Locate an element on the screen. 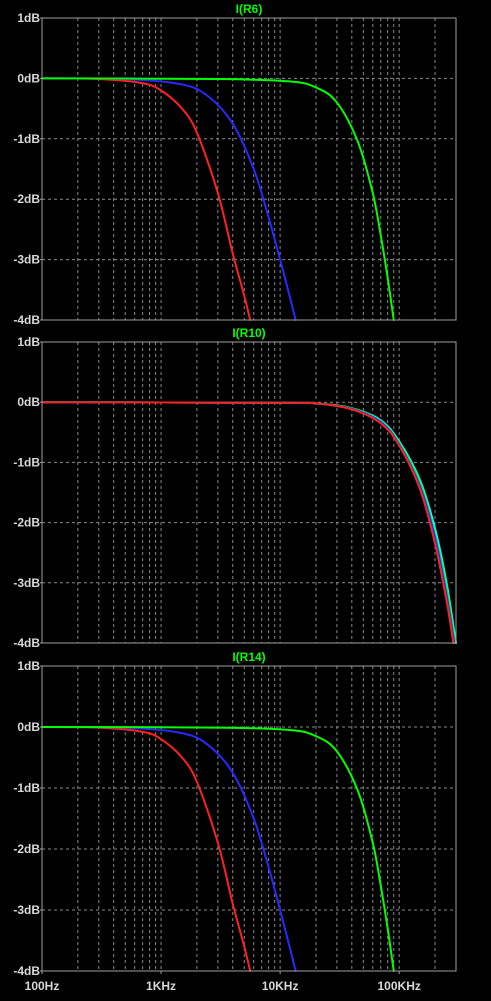 This screenshot has width=491, height=1001. chart-title: I(R10) is located at coordinates (248, 333).